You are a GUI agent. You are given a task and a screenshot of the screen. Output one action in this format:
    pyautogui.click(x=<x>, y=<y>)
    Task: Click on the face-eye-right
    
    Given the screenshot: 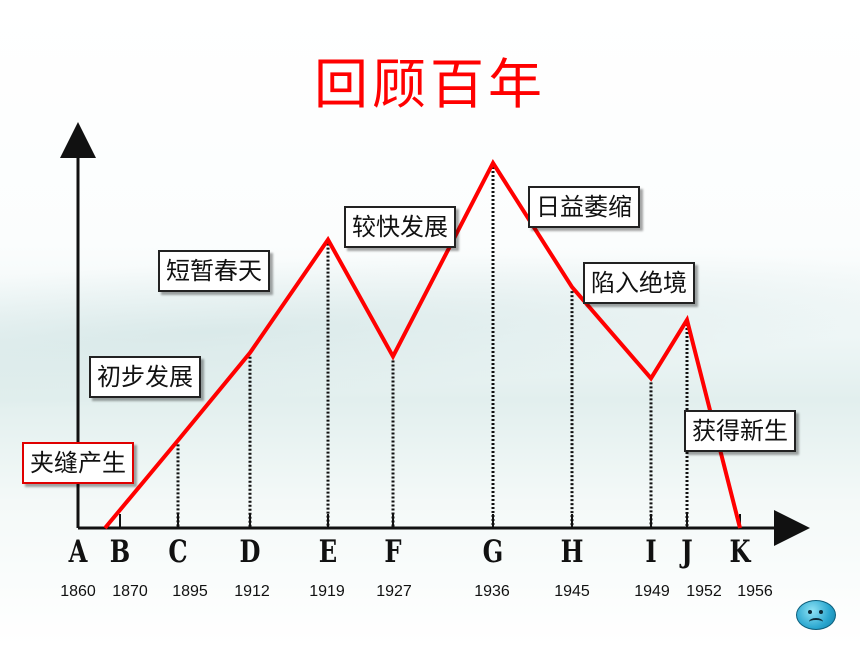 What is the action you would take?
    pyautogui.click(x=821, y=612)
    